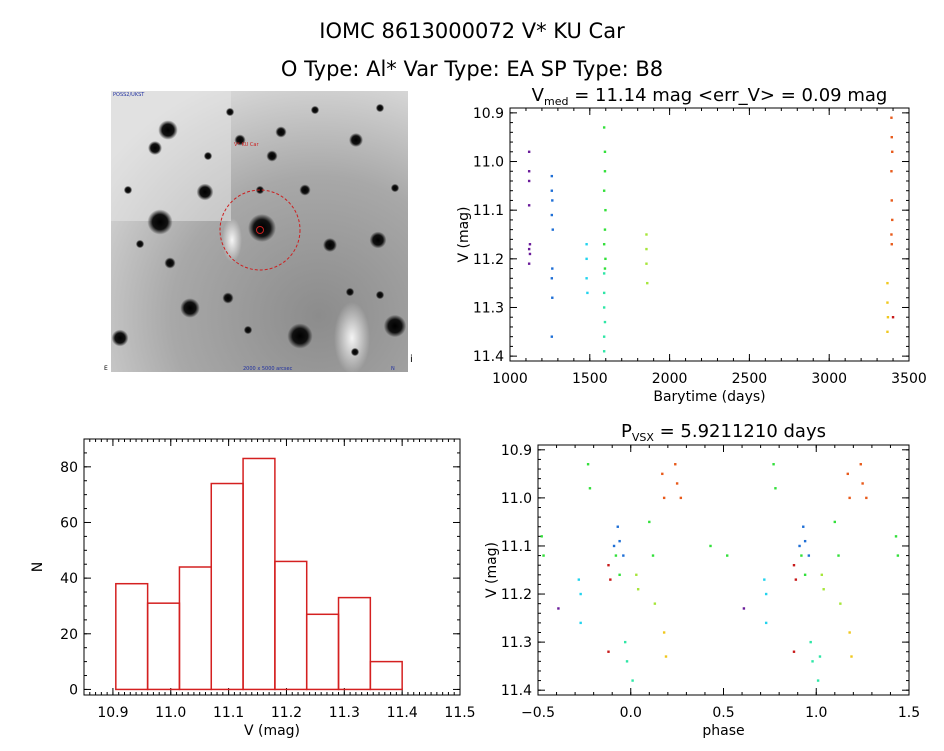 The height and width of the screenshot is (751, 944). What do you see at coordinates (69, 635) in the screenshot?
I see `y-tick-label: 20` at bounding box center [69, 635].